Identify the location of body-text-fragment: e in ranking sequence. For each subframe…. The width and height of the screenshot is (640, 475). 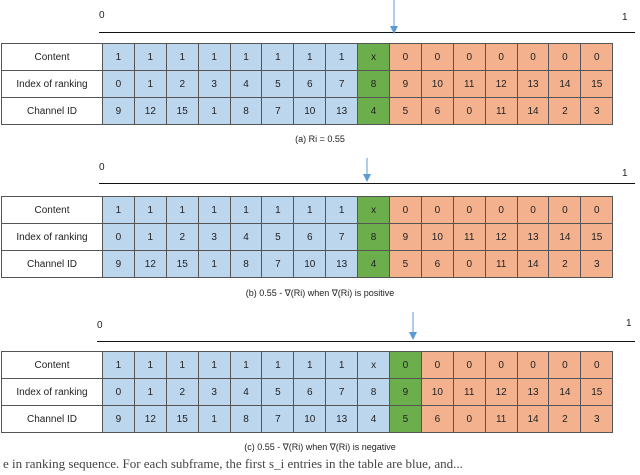
(233, 463).